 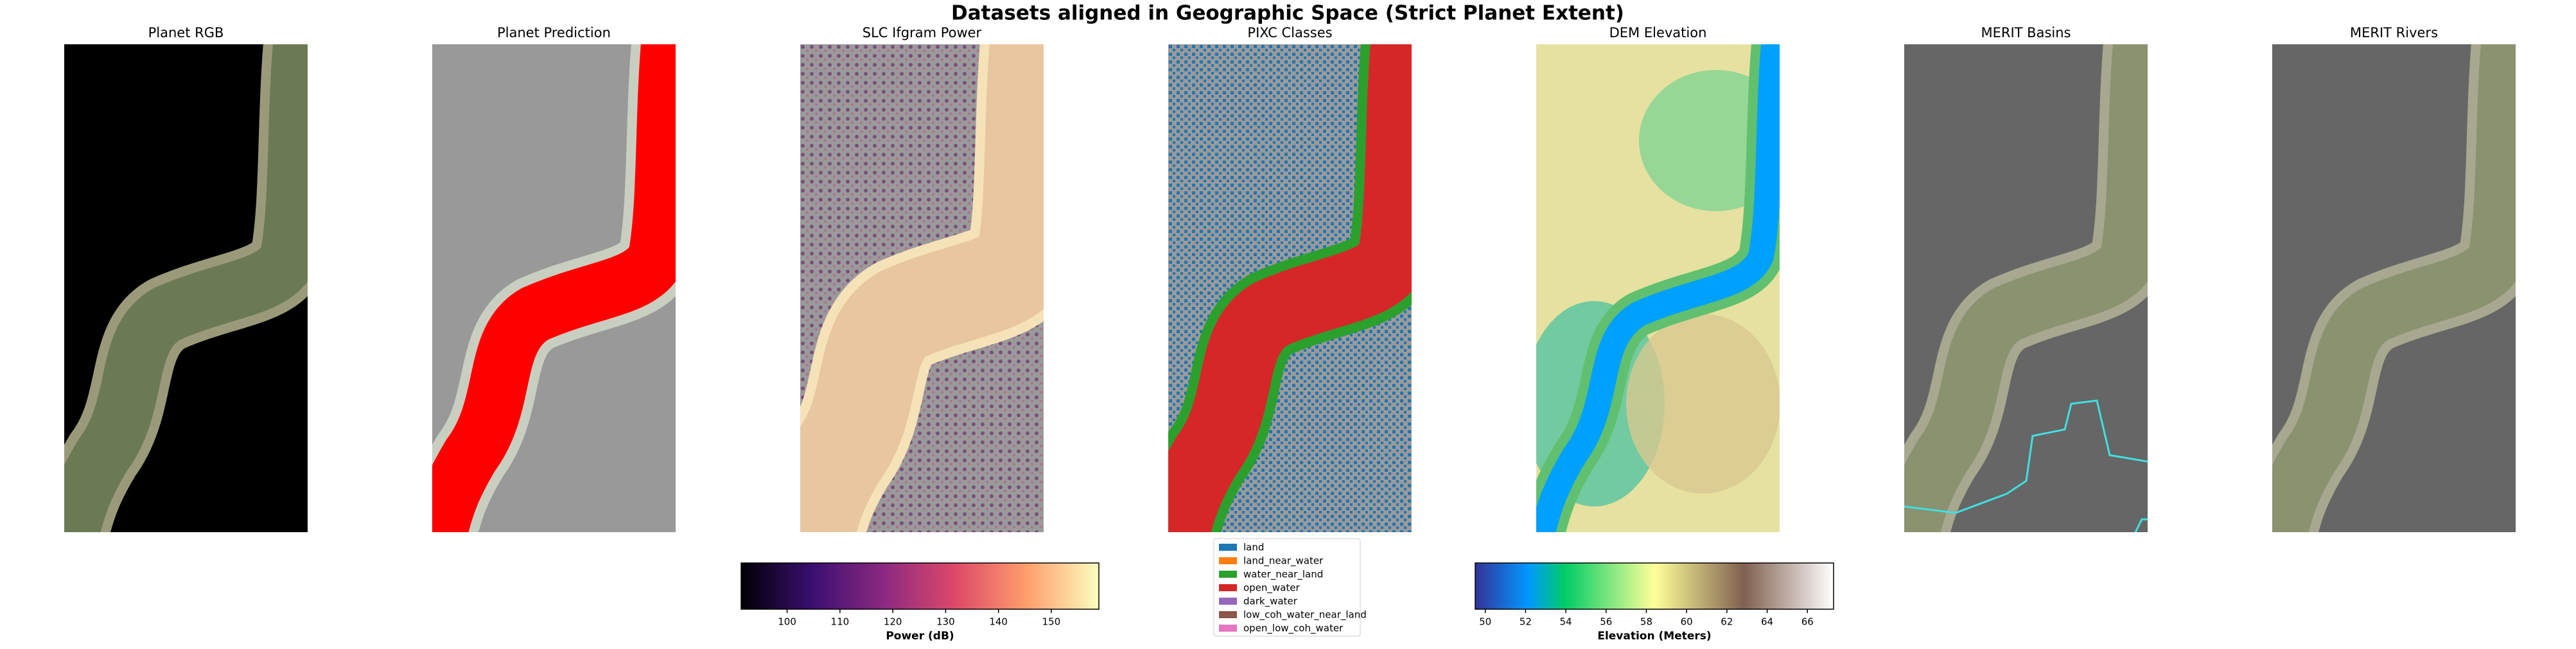 I want to click on colorbar-tick-label: 110, so click(x=841, y=622).